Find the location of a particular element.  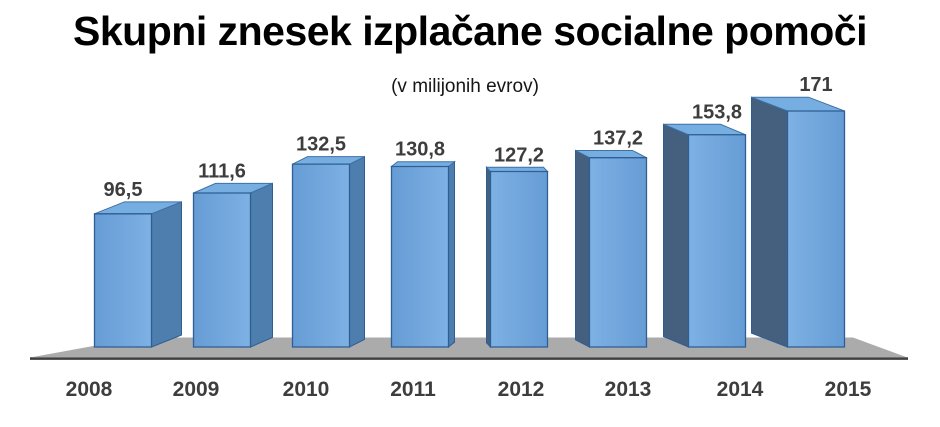

chart-title: Skupni znesek izplačane socialne pomoči is located at coordinates (470, 31).